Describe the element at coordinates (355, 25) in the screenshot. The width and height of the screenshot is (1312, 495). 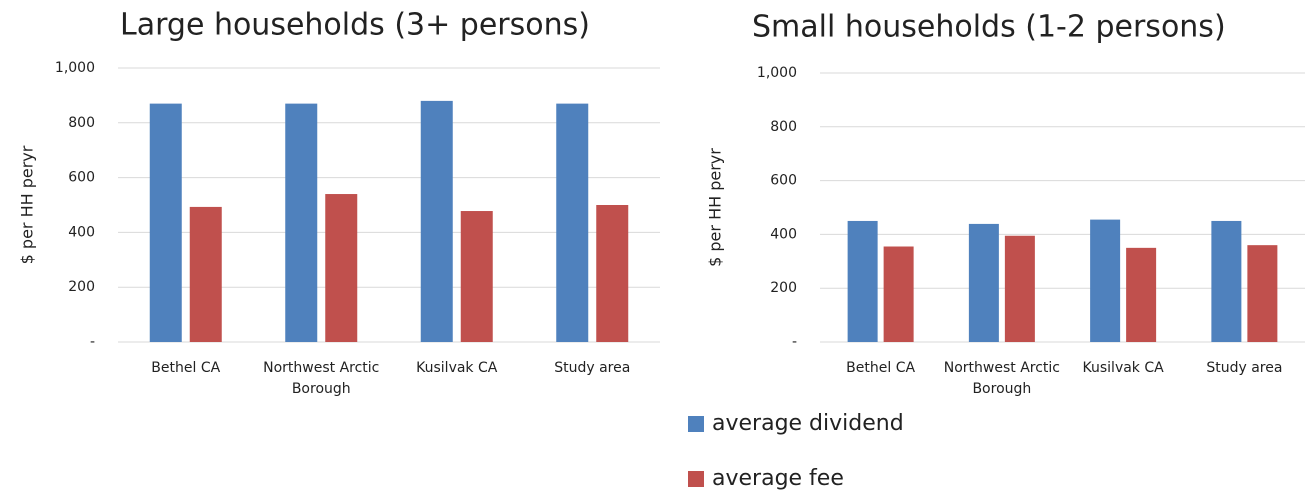
I see `chart-title: Large households (3+ persons)` at that location.